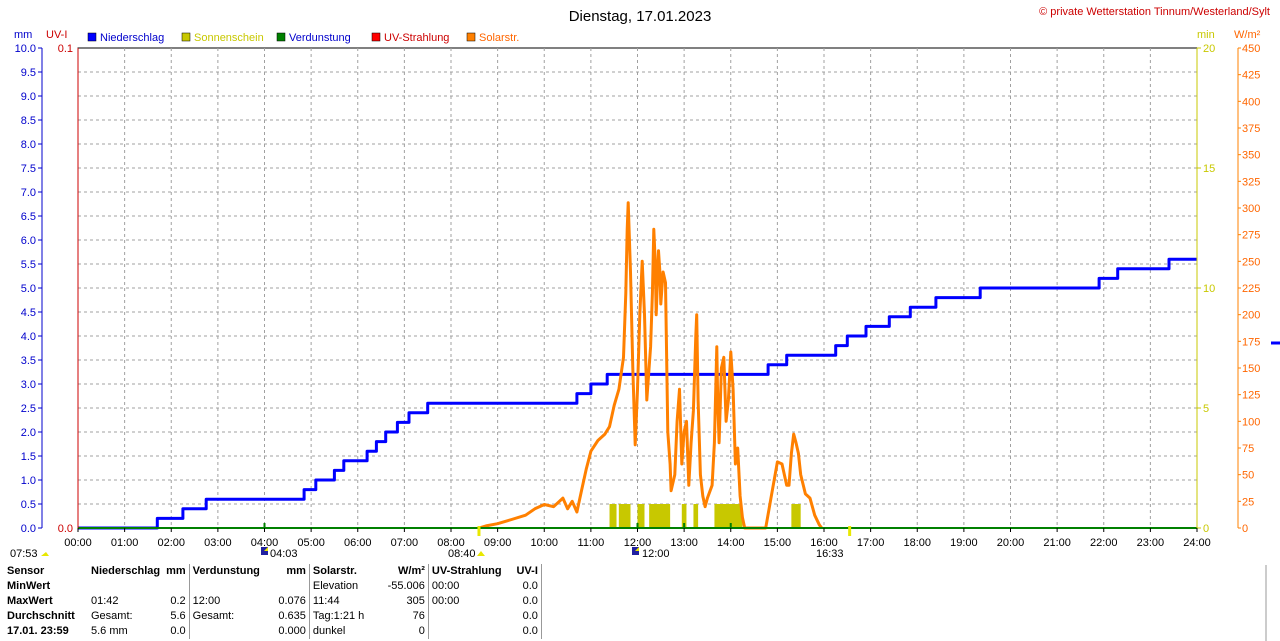 The width and height of the screenshot is (1280, 641). I want to click on unit-min: min, so click(1206, 35).